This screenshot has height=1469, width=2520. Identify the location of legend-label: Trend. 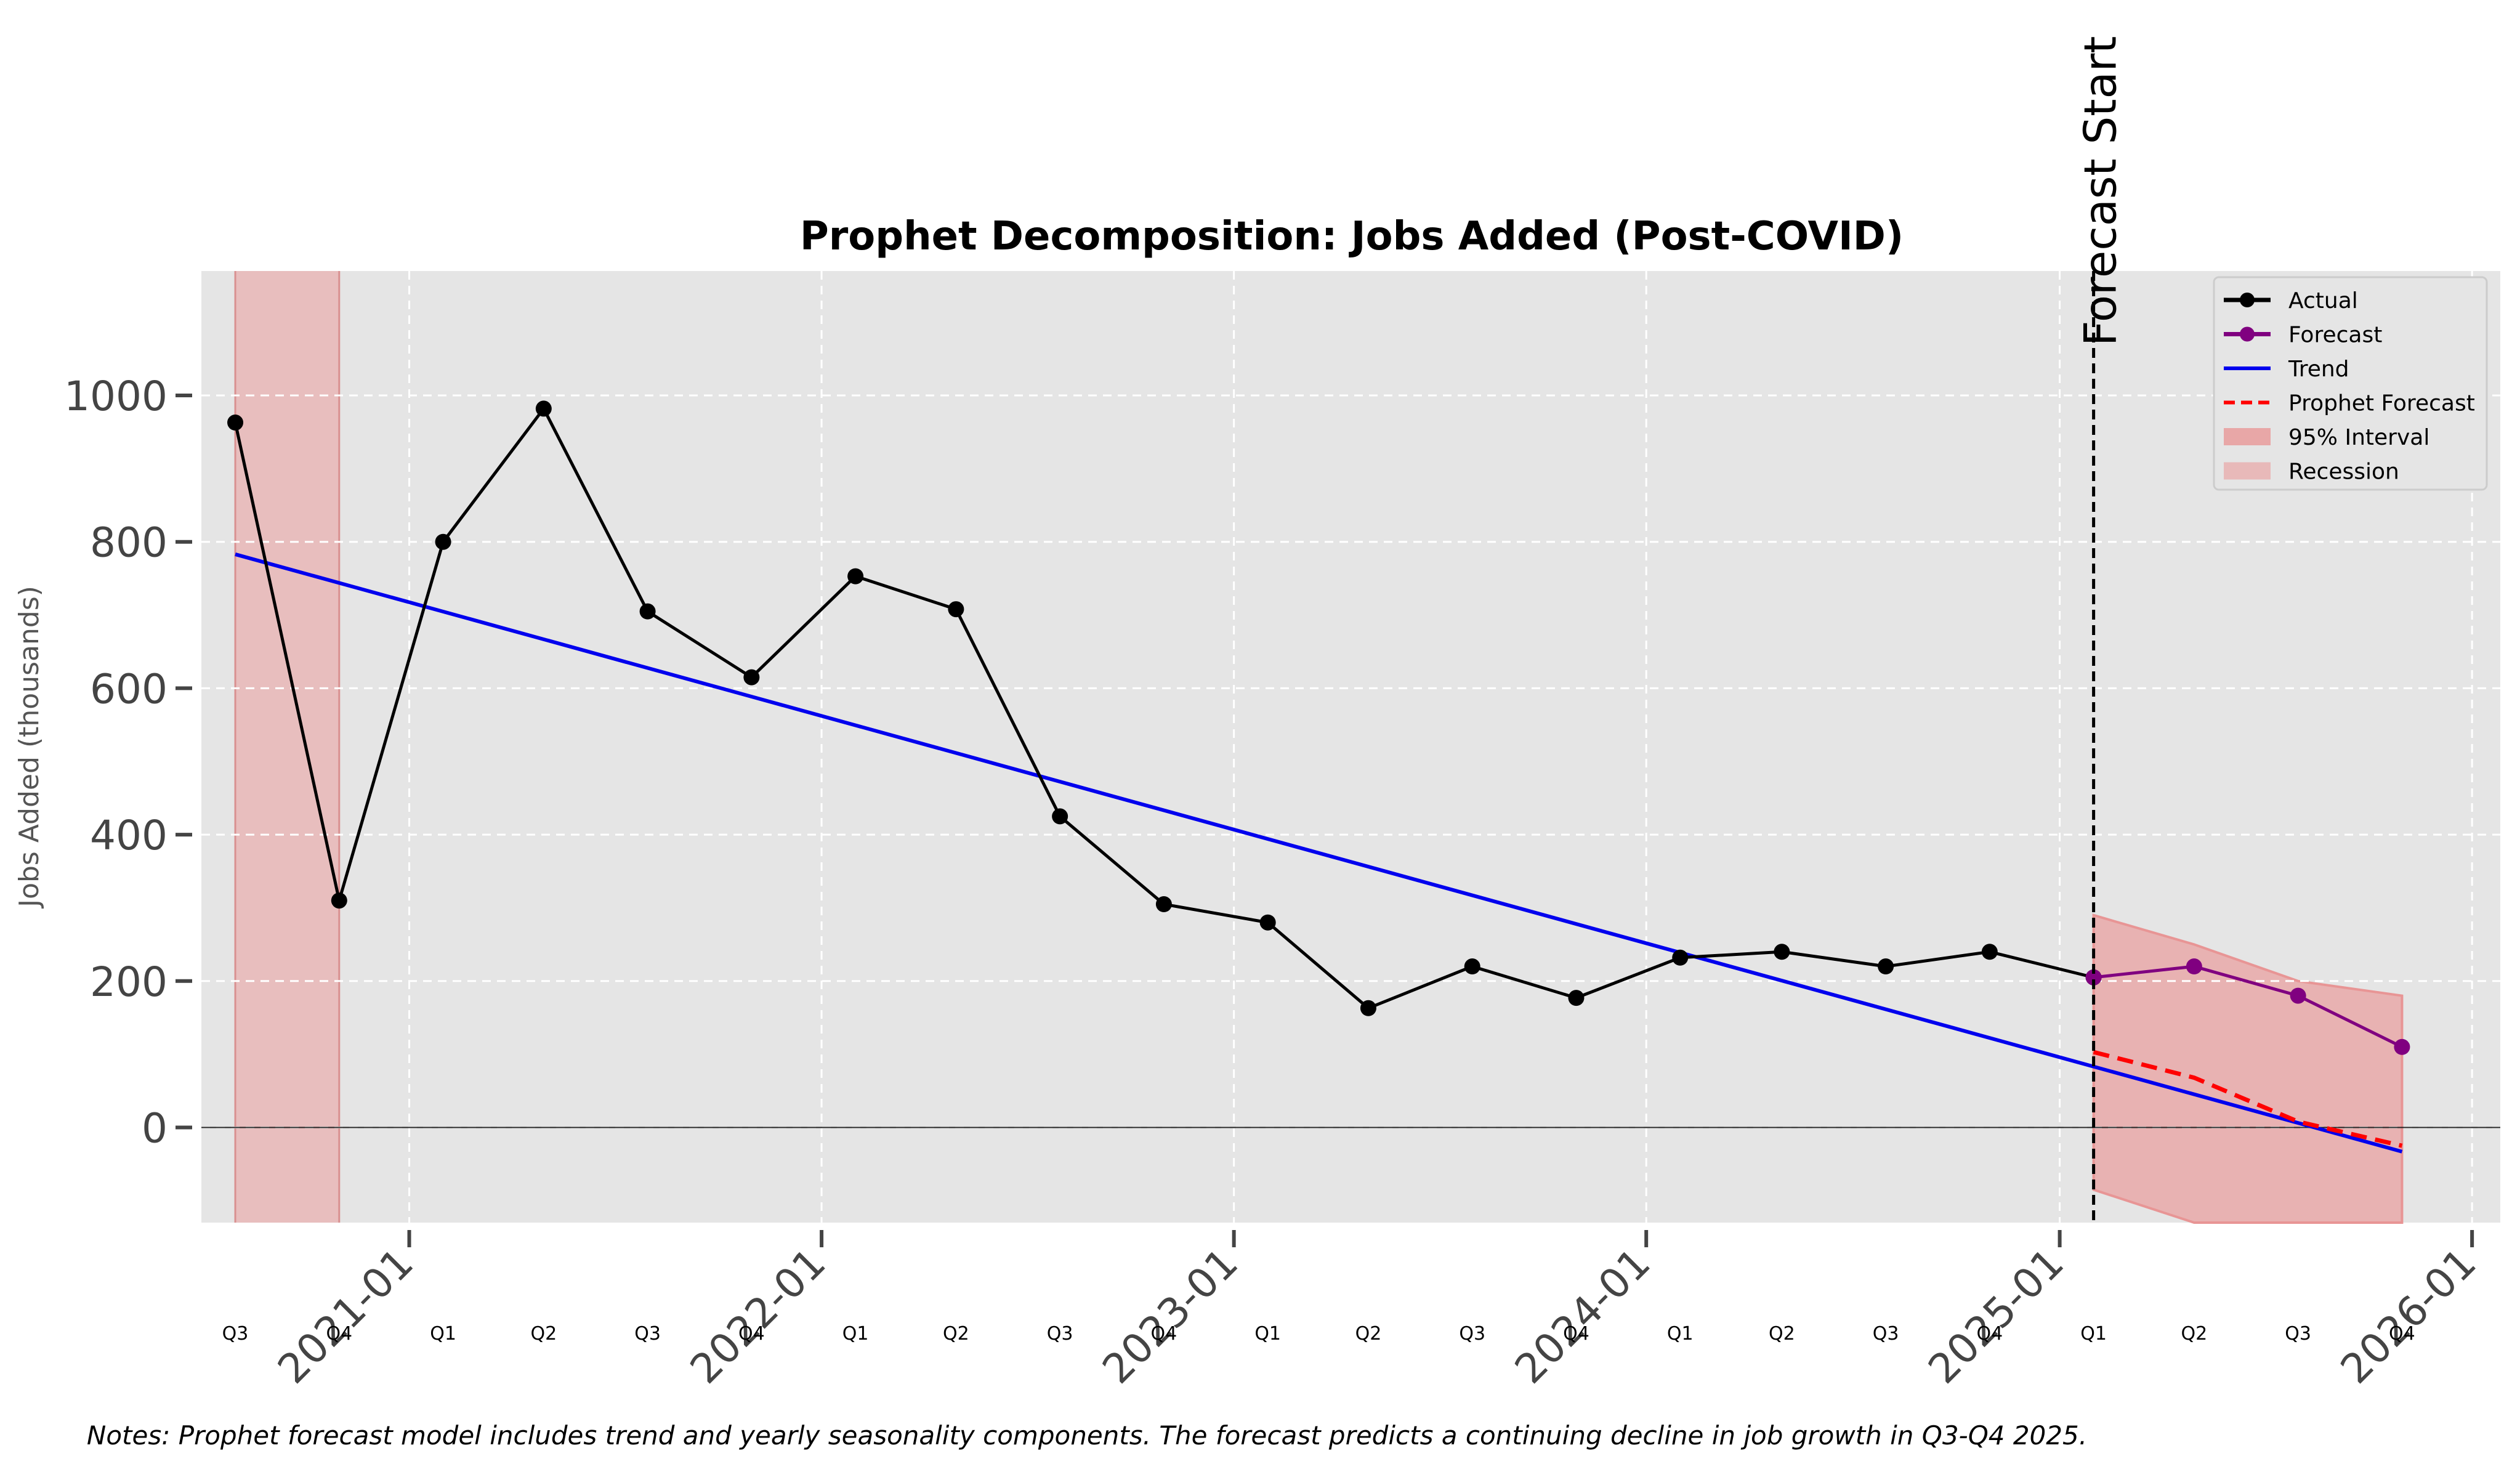
(2318, 369).